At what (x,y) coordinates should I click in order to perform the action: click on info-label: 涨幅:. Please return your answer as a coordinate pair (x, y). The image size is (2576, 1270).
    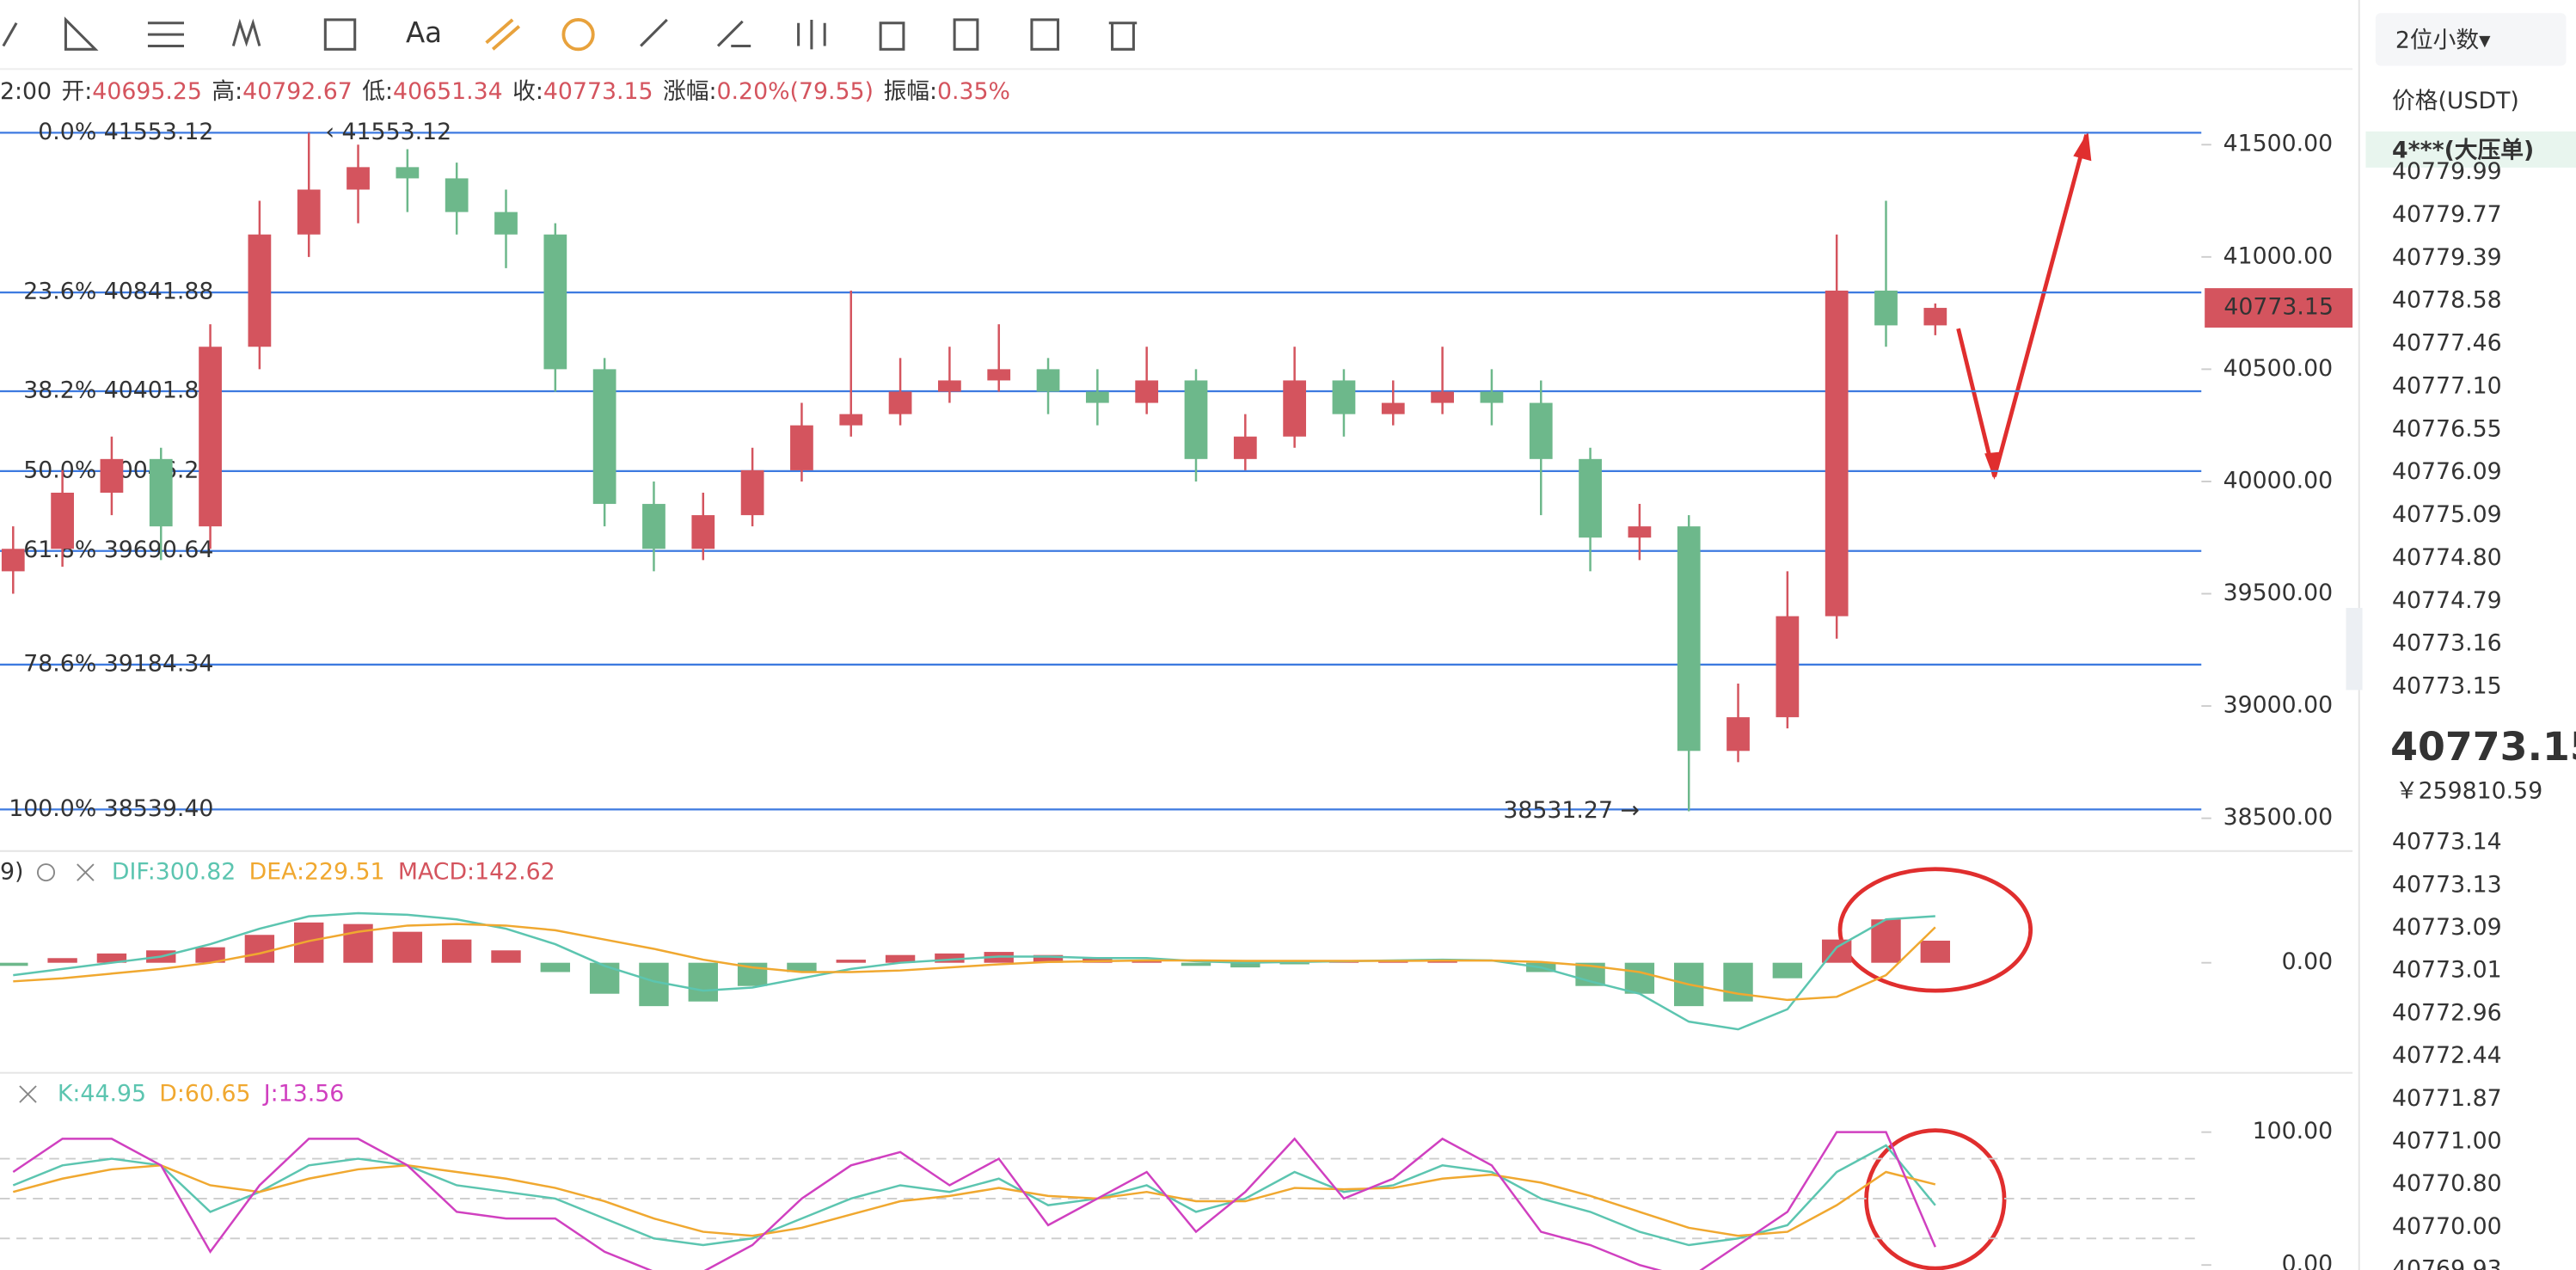
    Looking at the image, I should click on (690, 91).